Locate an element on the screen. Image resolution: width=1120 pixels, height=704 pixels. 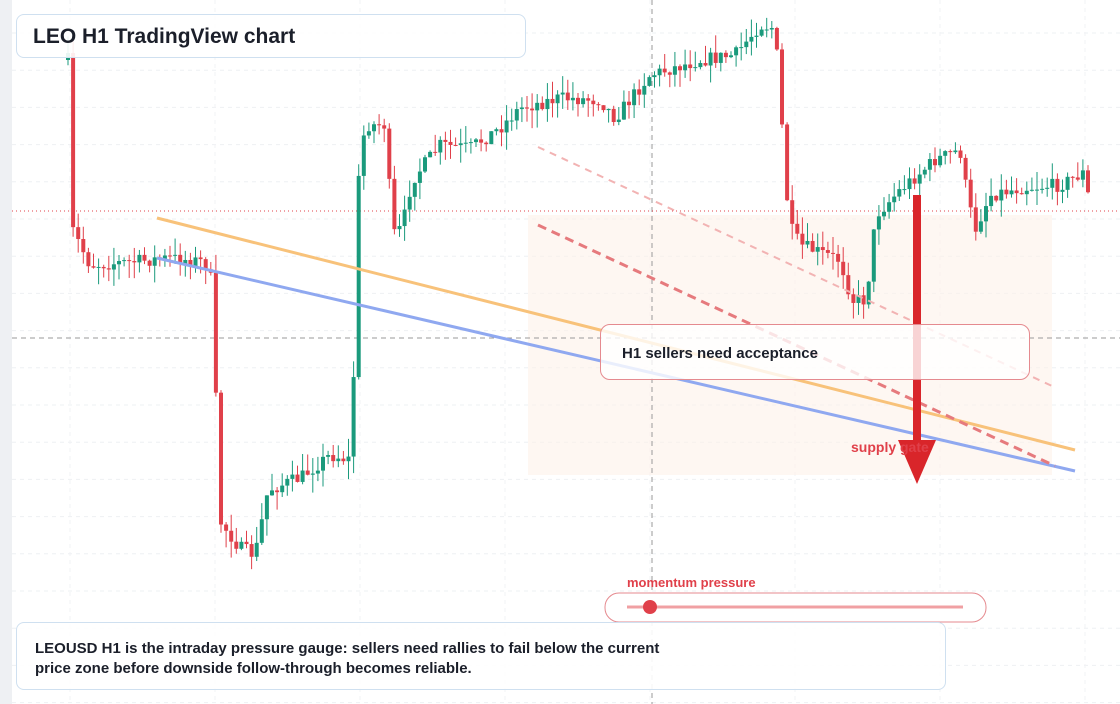
momentum-label: momentum pressure is located at coordinates (691, 582).